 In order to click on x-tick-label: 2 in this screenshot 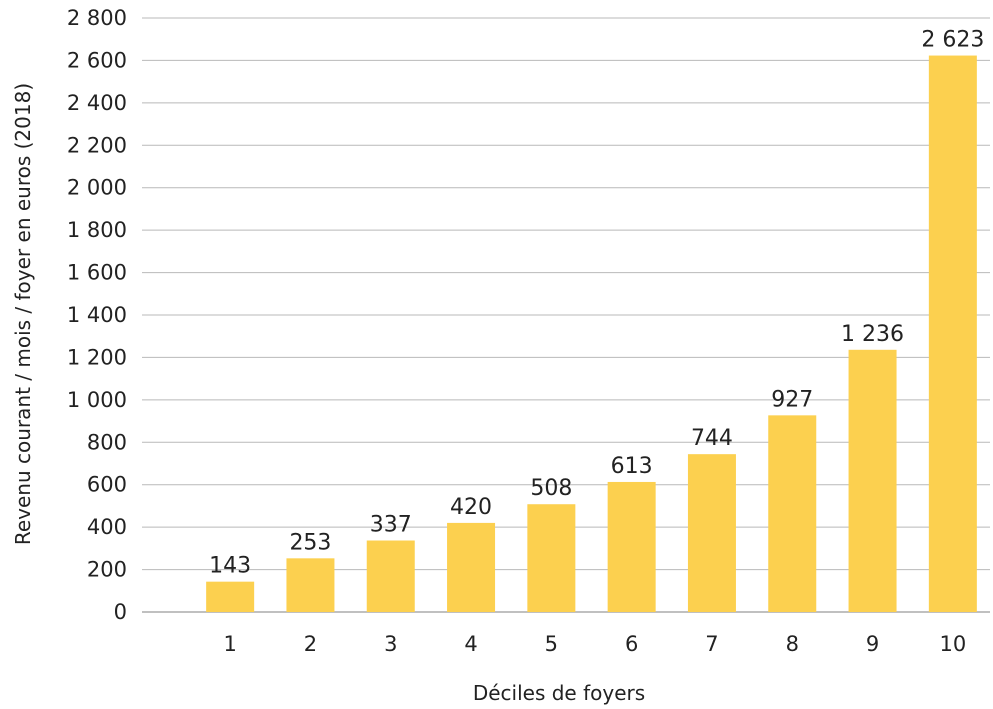, I will do `click(310, 644)`.